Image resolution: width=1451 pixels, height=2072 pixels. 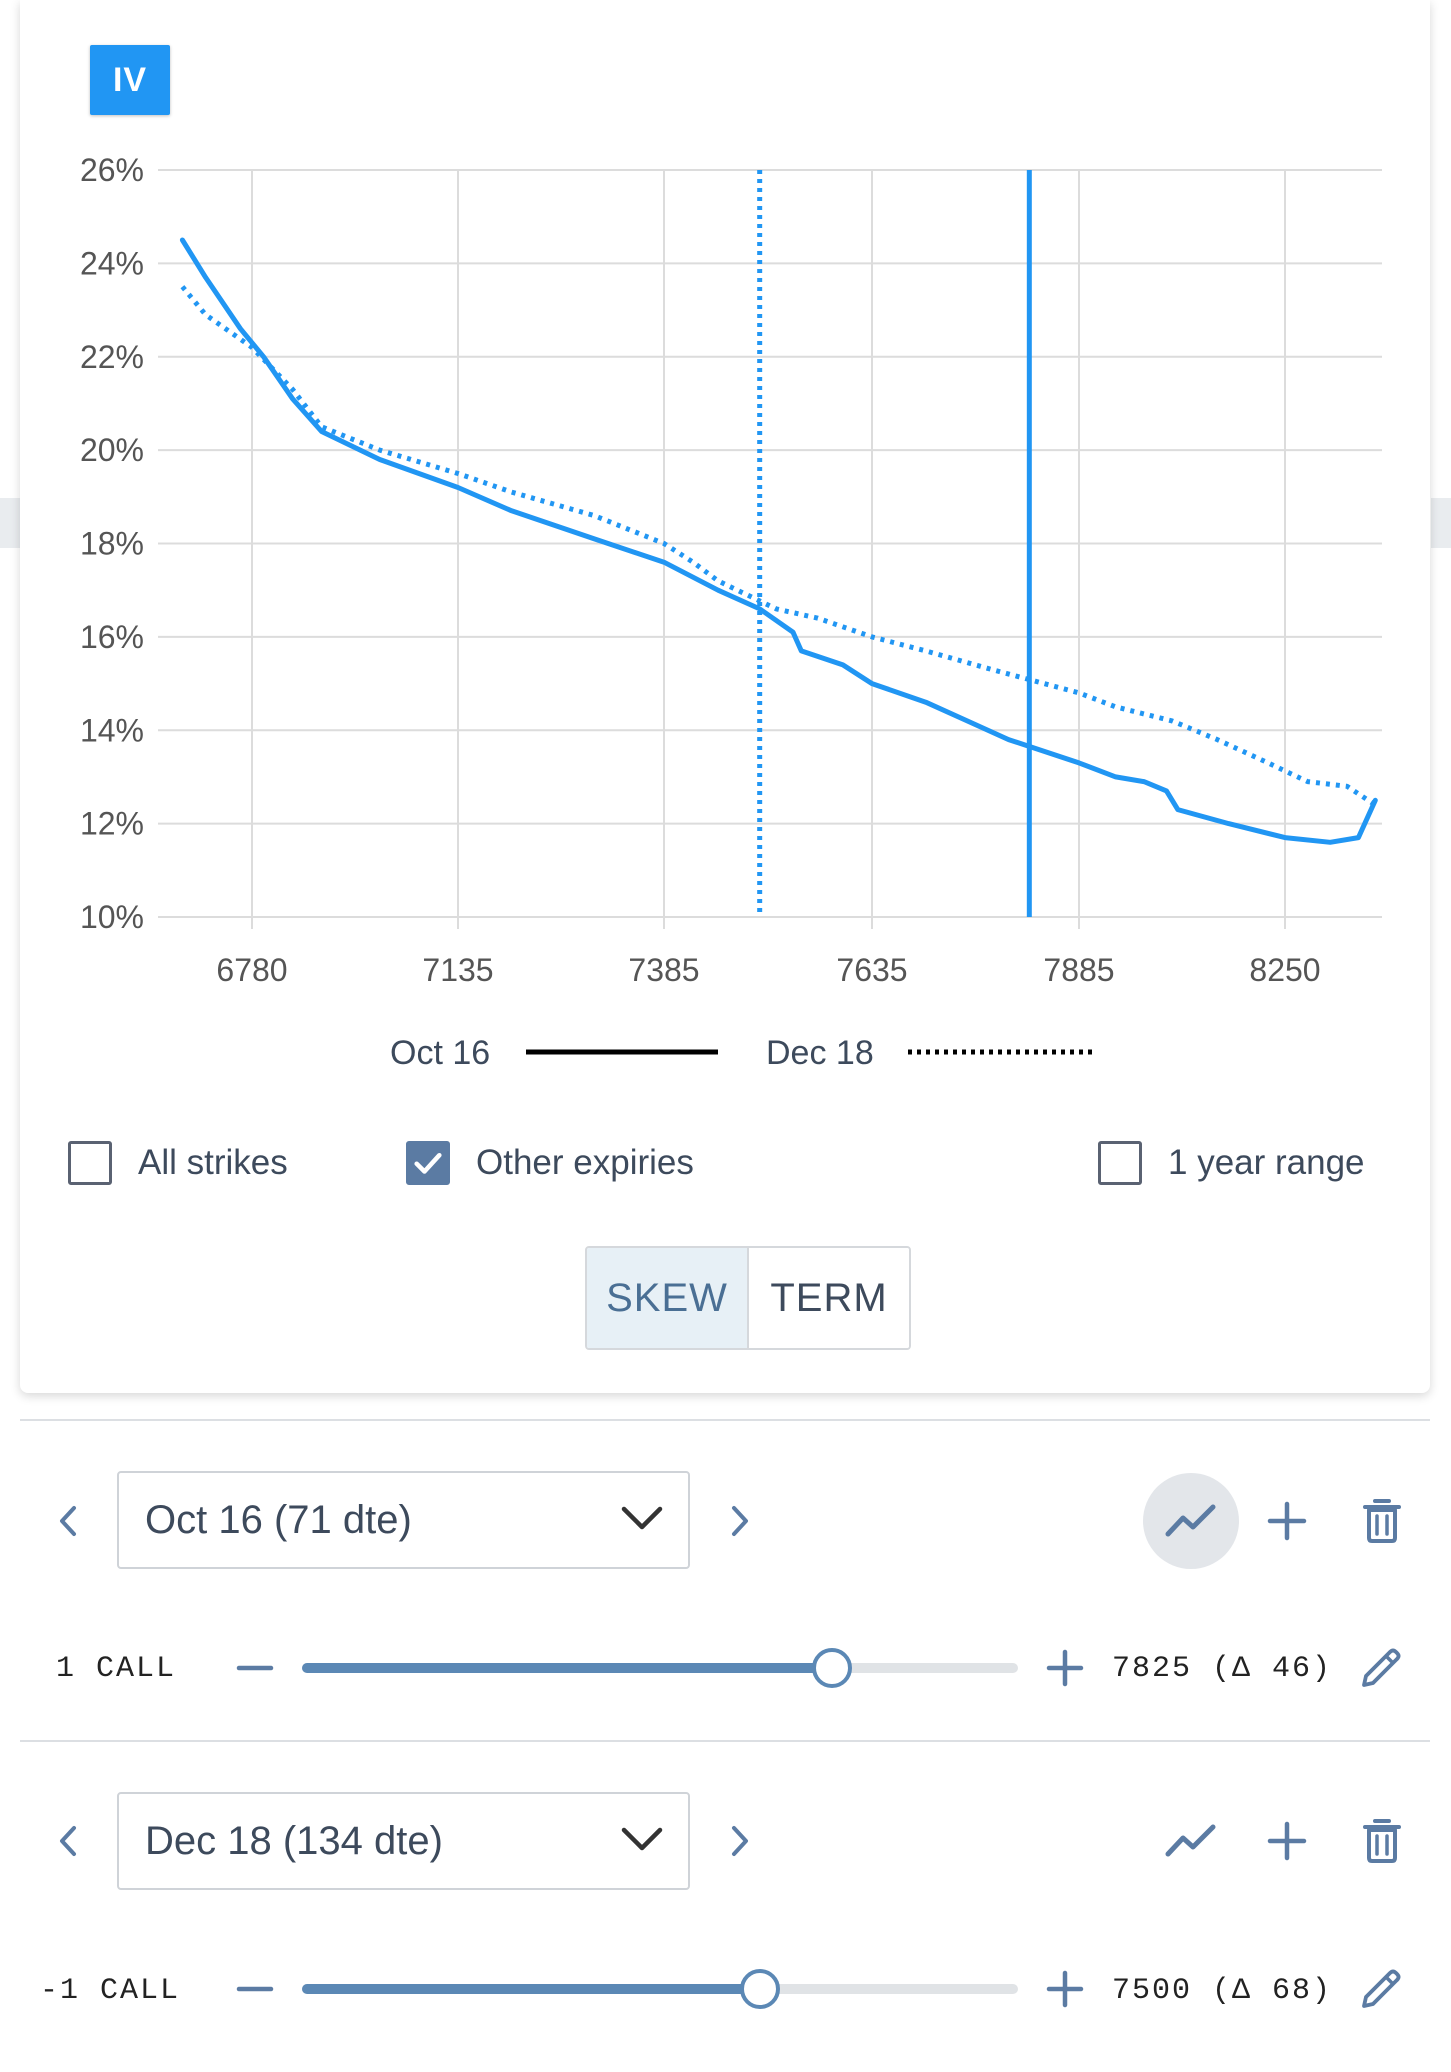 I want to click on skew-toggle-button: SKEW, so click(x=668, y=1298).